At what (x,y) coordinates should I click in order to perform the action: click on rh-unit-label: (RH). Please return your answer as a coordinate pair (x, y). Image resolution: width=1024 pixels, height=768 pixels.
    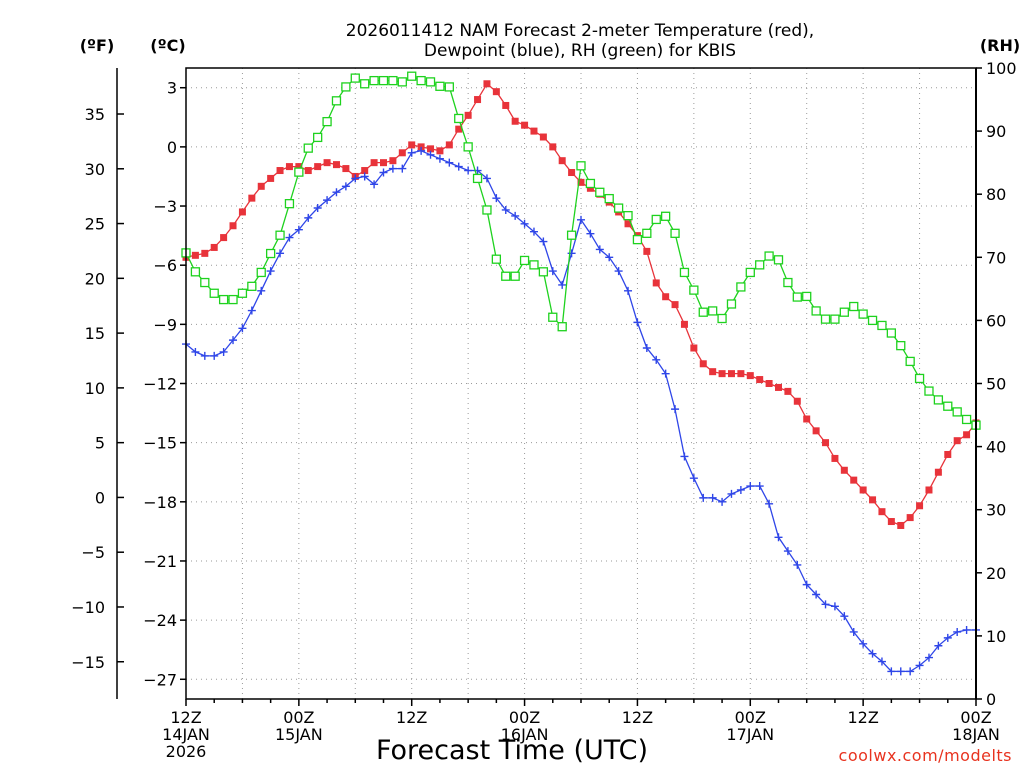
    Looking at the image, I should click on (1000, 45).